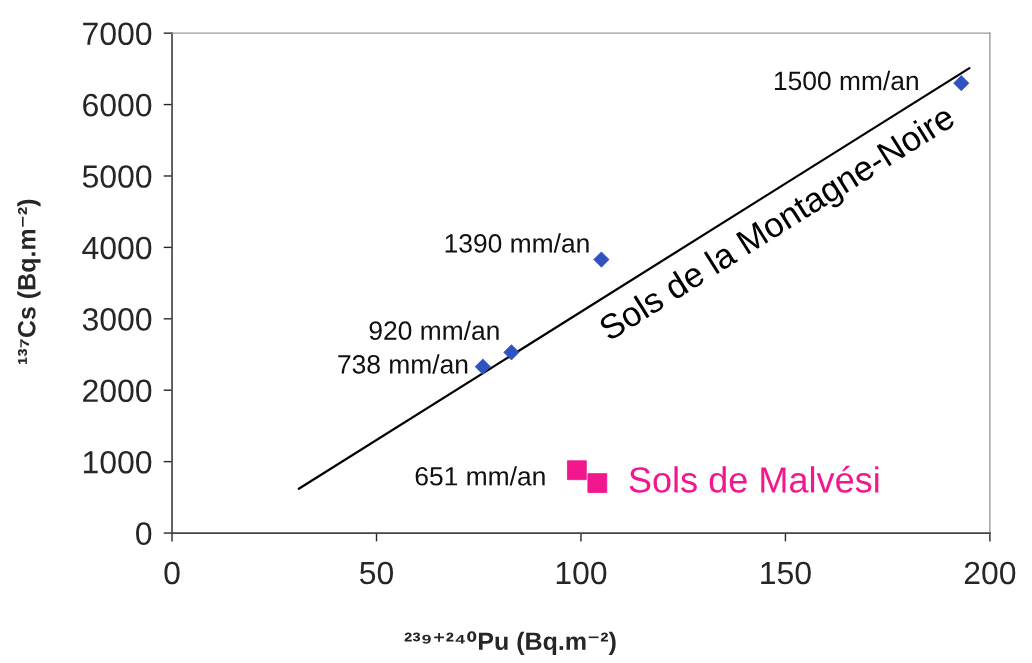 The image size is (1032, 663). I want to click on y-tick-label: 3000, so click(117, 319).